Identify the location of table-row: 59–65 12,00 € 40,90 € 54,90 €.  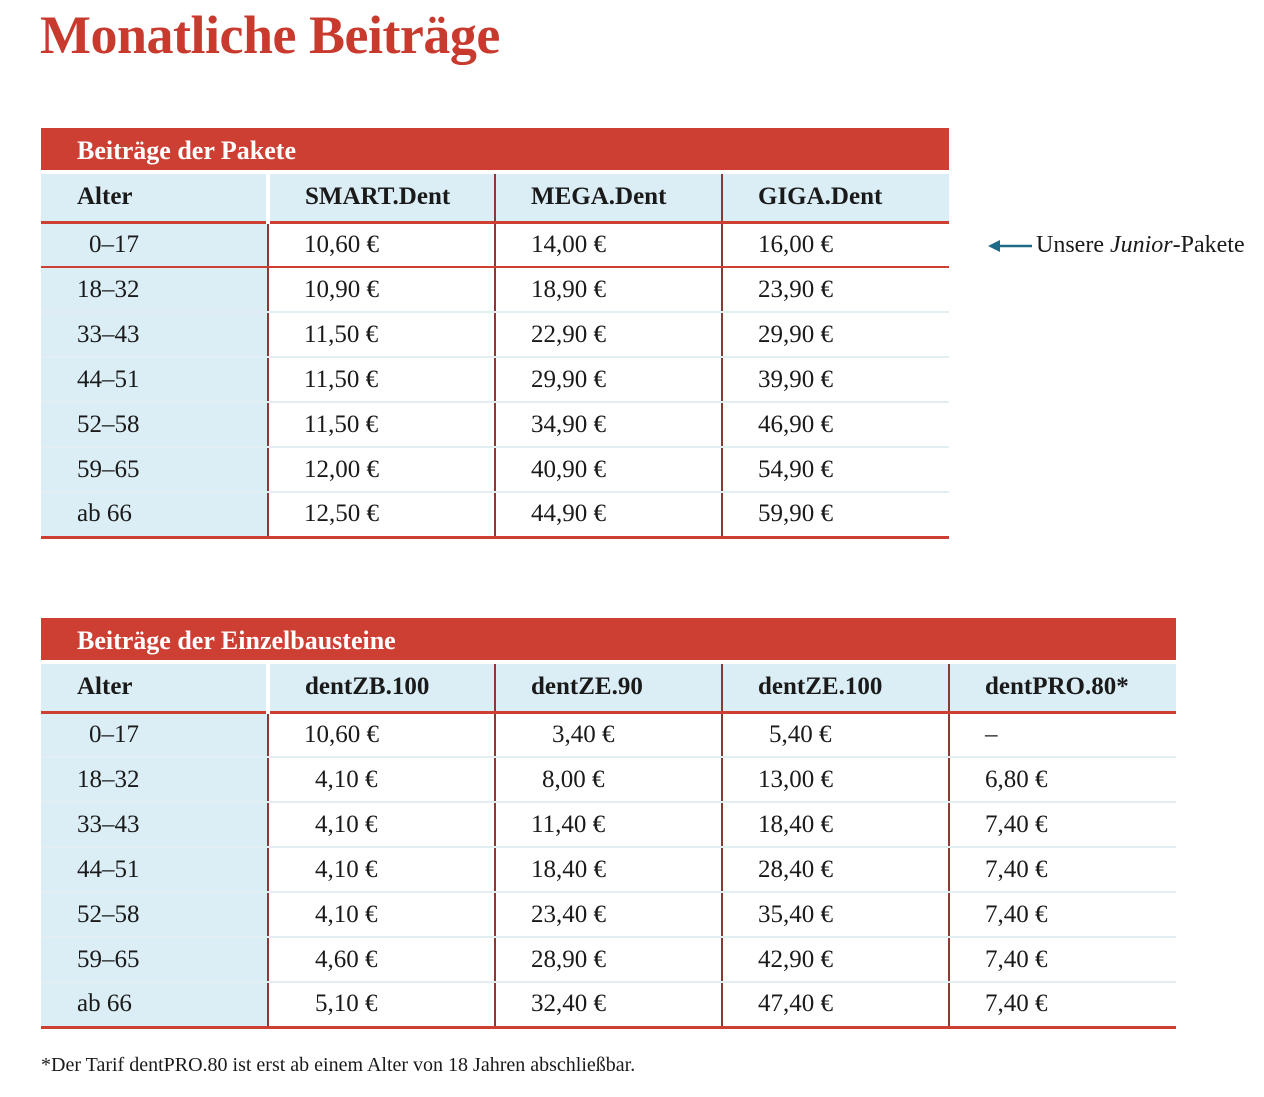
(495, 470).